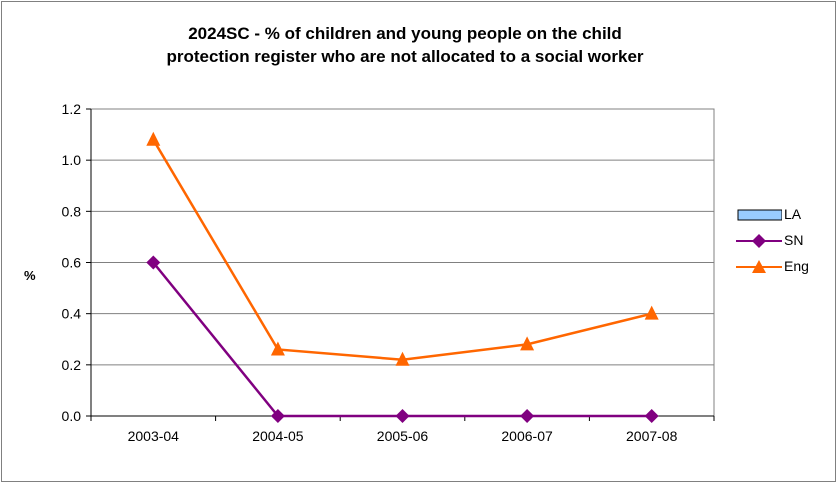  I want to click on legend-label-la: LA, so click(793, 214).